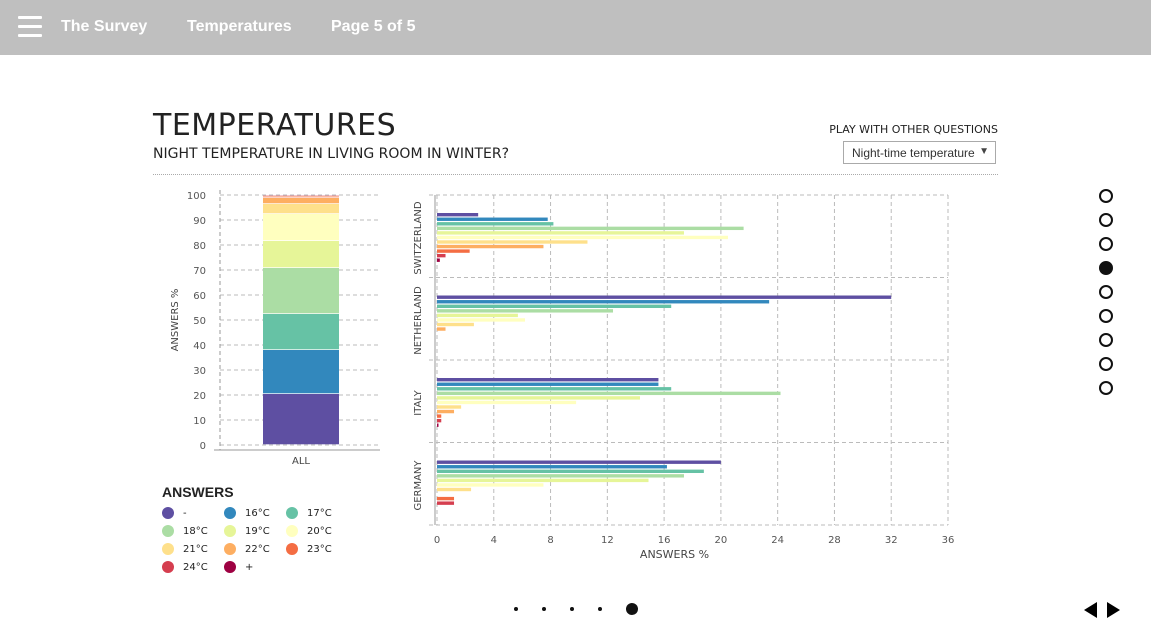 This screenshot has width=1151, height=644. I want to click on legend-item: 17°C, so click(317, 513).